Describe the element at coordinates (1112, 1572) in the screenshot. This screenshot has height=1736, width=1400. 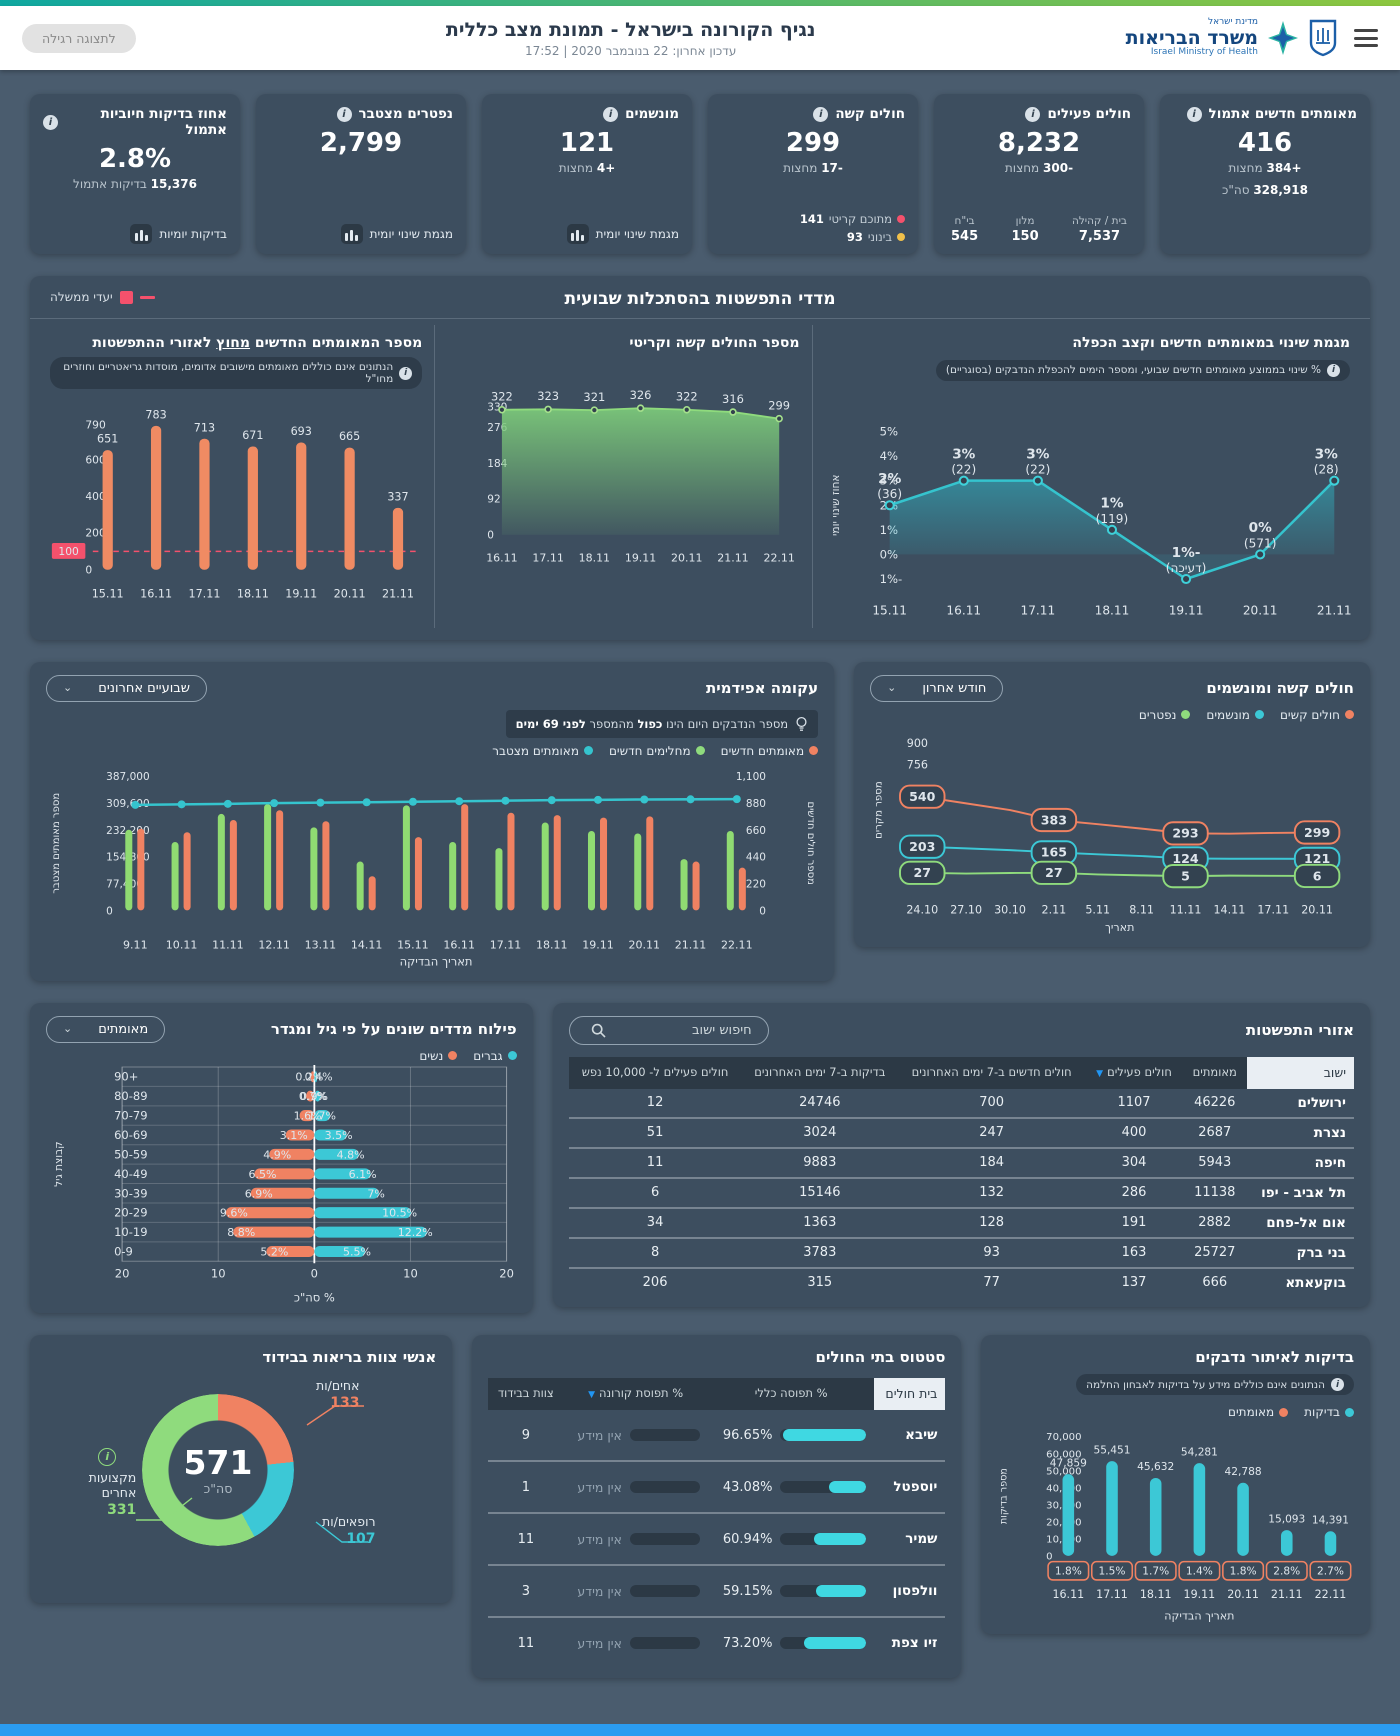
I see `svg-text: 1.5%` at that location.